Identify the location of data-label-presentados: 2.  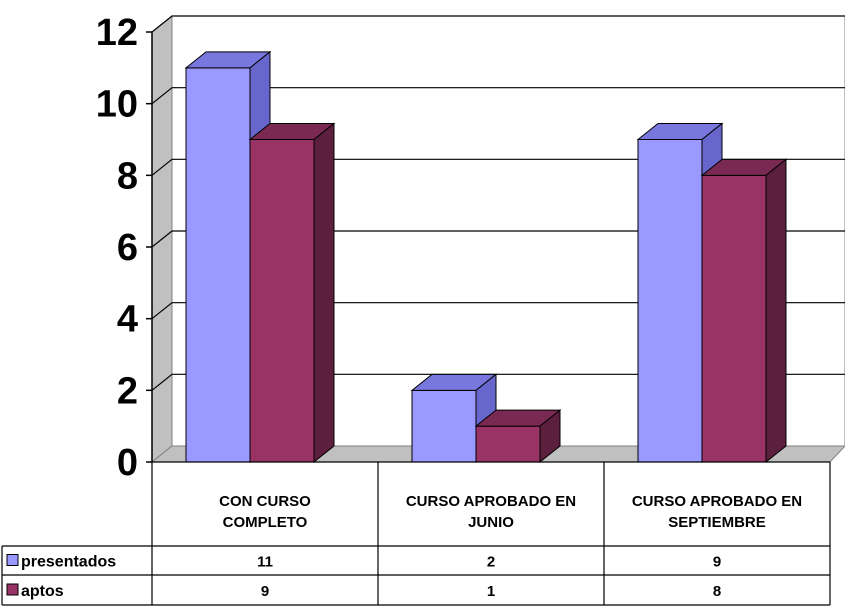
(491, 562).